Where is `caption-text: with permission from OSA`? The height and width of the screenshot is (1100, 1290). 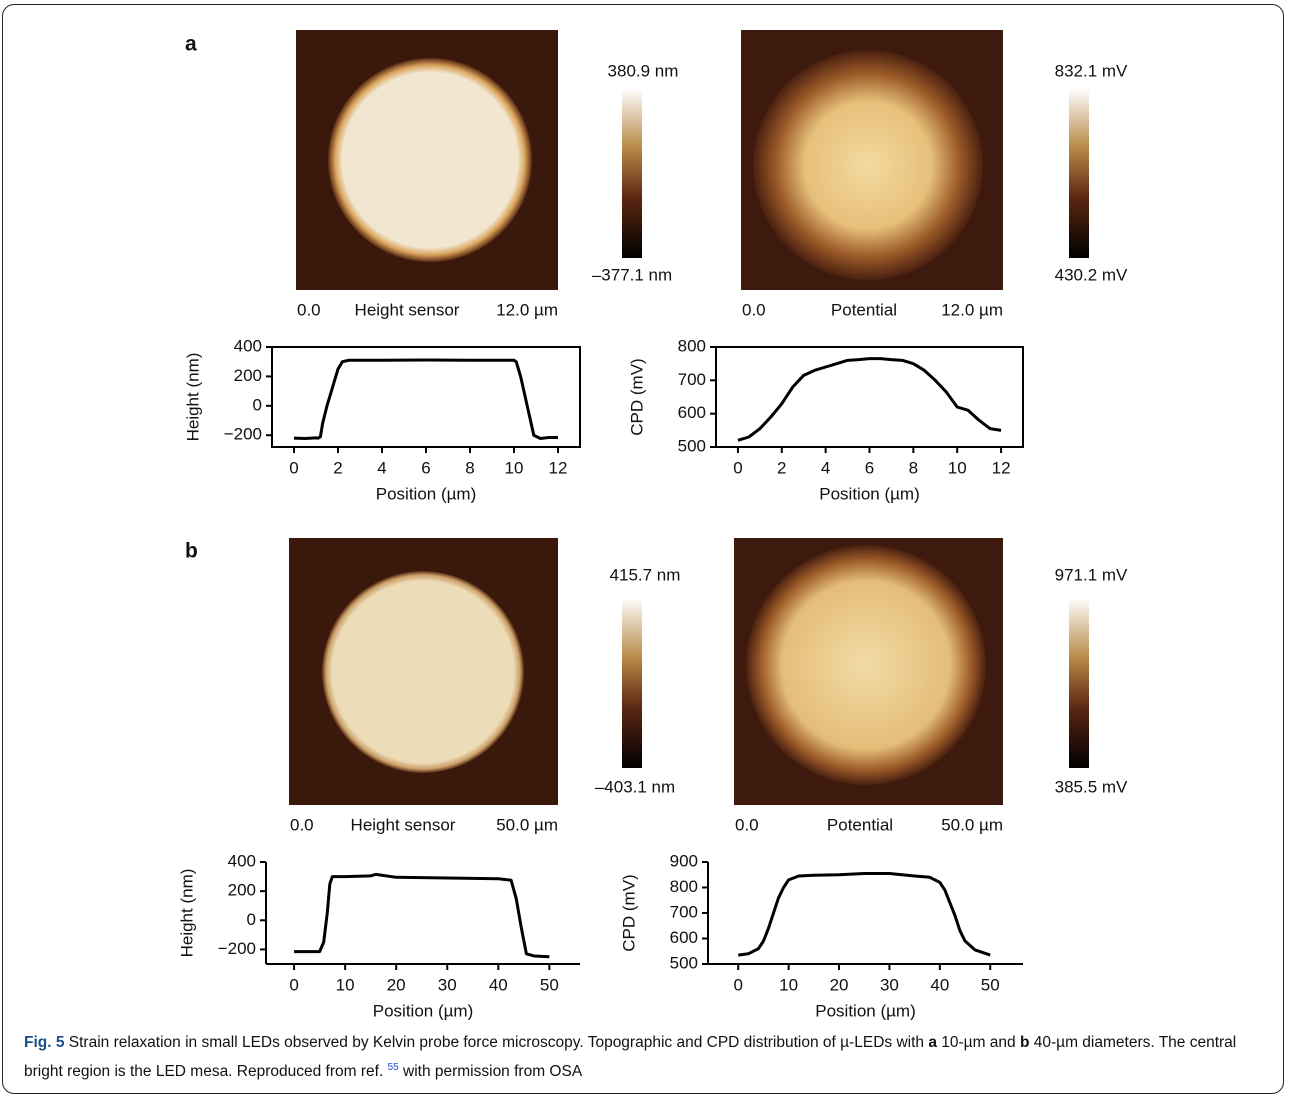 caption-text: with permission from OSA is located at coordinates (490, 1072).